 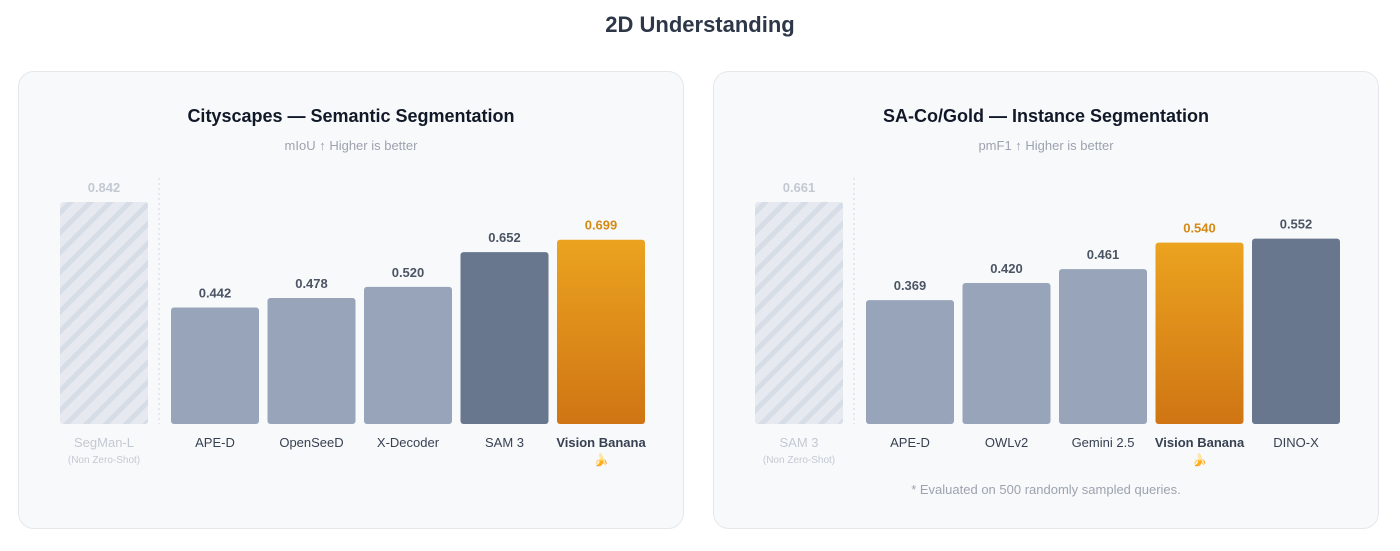 I want to click on page-title: 2D Understanding, so click(x=700, y=24).